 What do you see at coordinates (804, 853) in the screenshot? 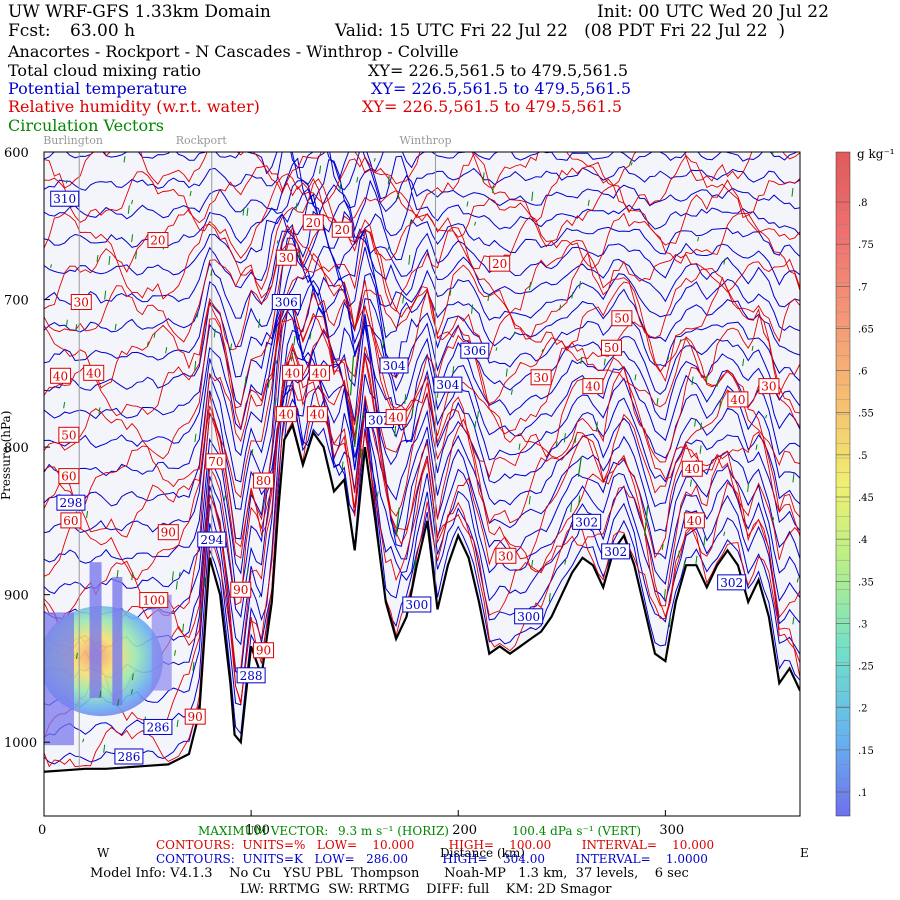
I see `east-marker: E` at bounding box center [804, 853].